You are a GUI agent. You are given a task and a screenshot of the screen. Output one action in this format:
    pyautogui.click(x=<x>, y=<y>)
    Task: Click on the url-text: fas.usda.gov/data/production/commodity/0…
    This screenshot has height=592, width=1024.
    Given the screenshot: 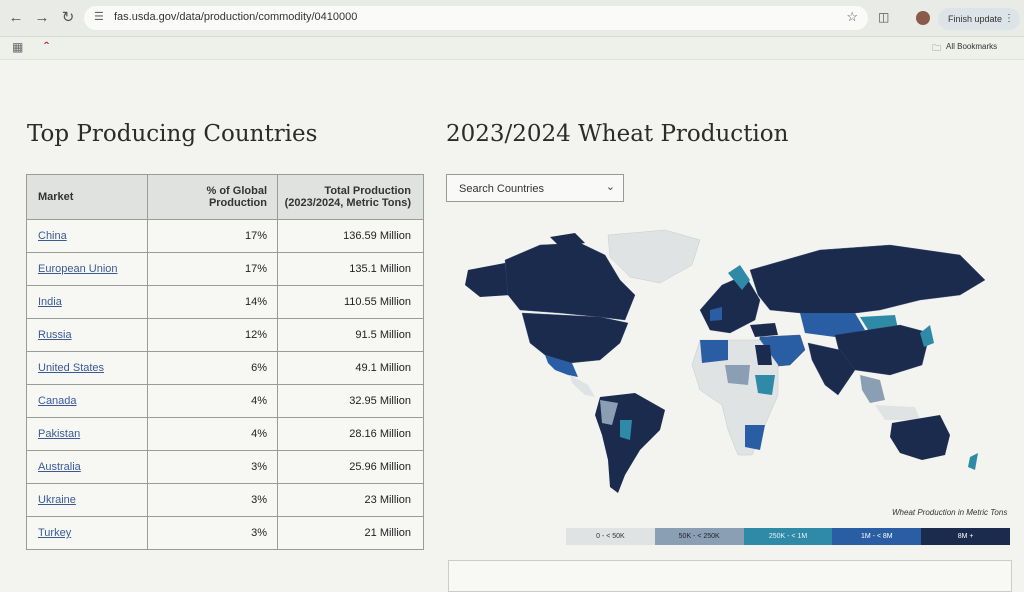 What is the action you would take?
    pyautogui.click(x=236, y=17)
    